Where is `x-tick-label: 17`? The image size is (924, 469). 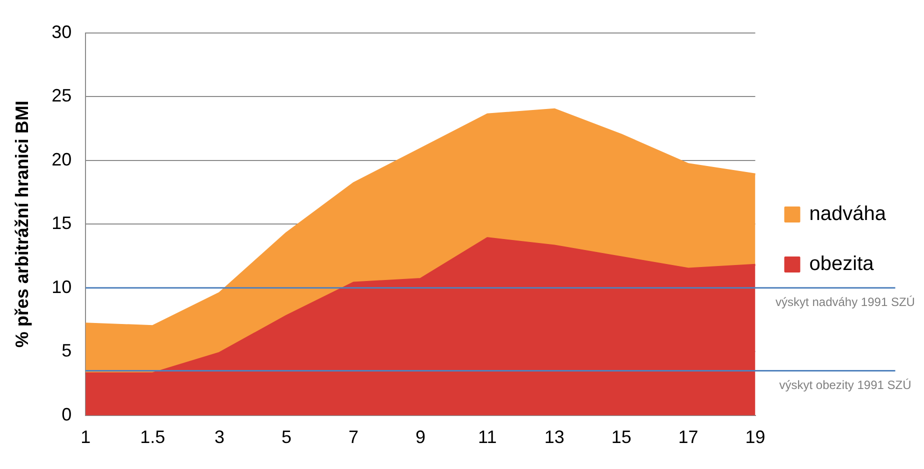 x-tick-label: 17 is located at coordinates (688, 437).